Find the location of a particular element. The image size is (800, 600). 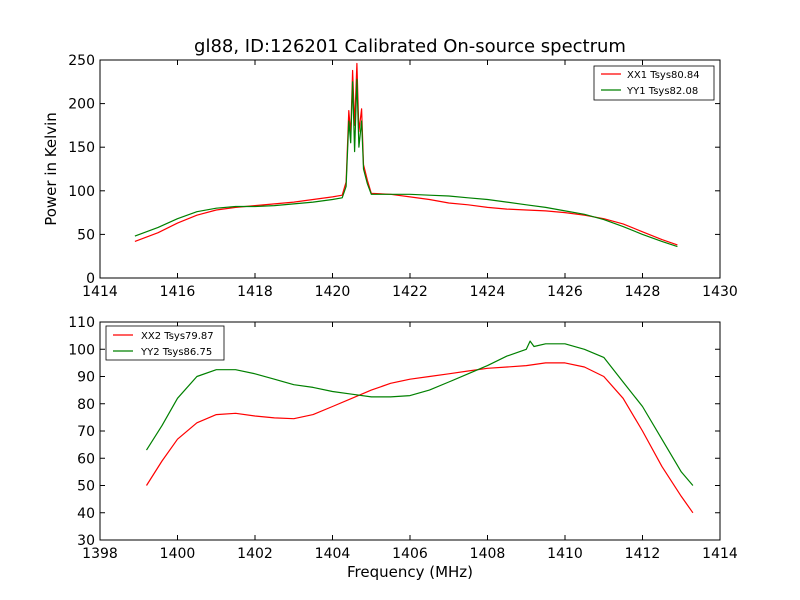

bottom-y-tick-label: 30 is located at coordinates (86, 541).